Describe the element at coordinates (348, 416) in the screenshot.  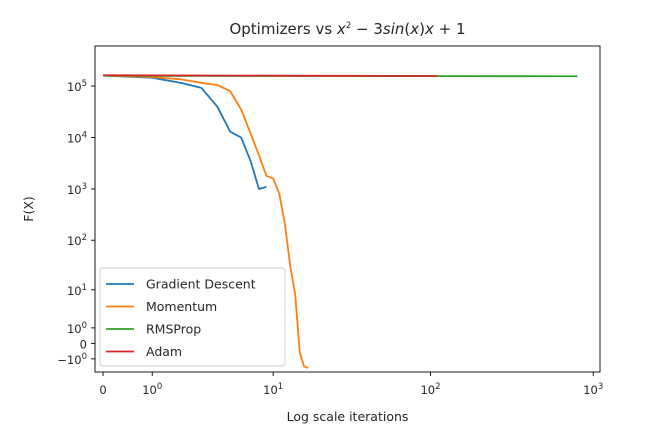
I see `x-axis-label: Log scale iterations` at that location.